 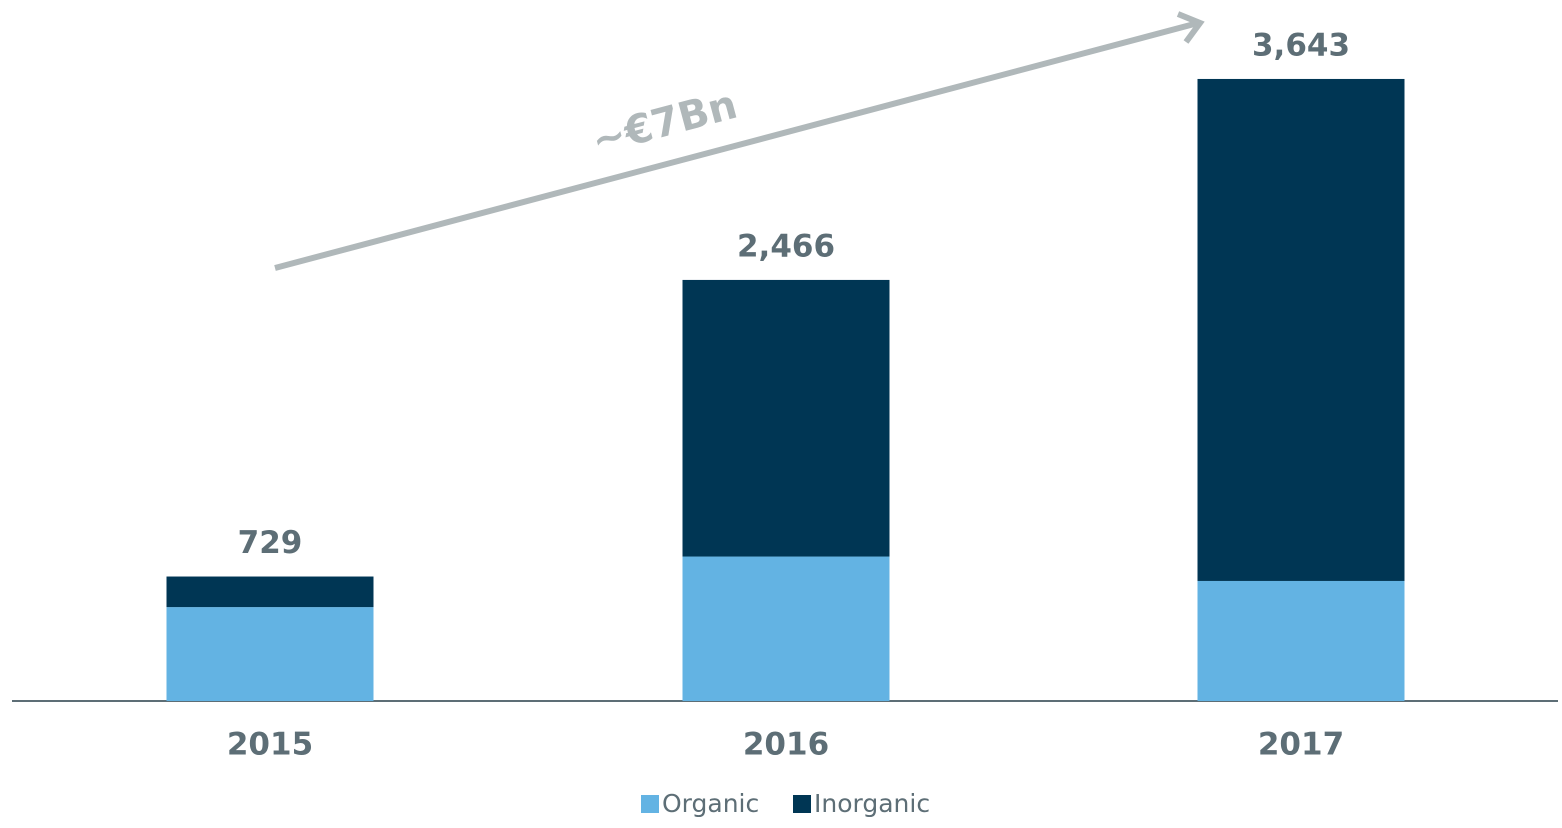 What do you see at coordinates (710, 803) in the screenshot?
I see `legend-label: Organic` at bounding box center [710, 803].